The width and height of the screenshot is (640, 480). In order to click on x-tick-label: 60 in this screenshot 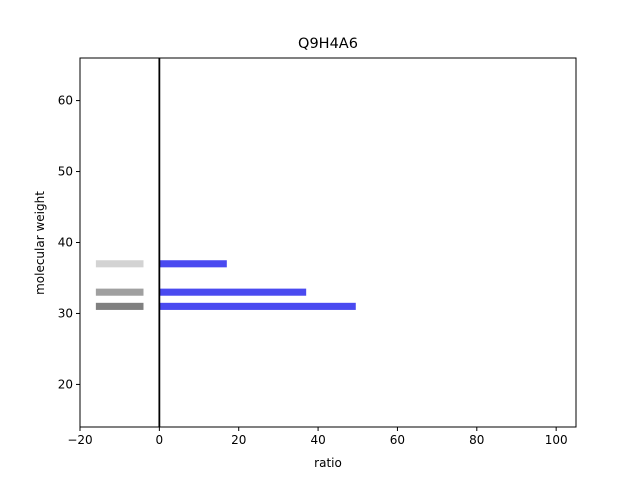, I will do `click(397, 440)`.